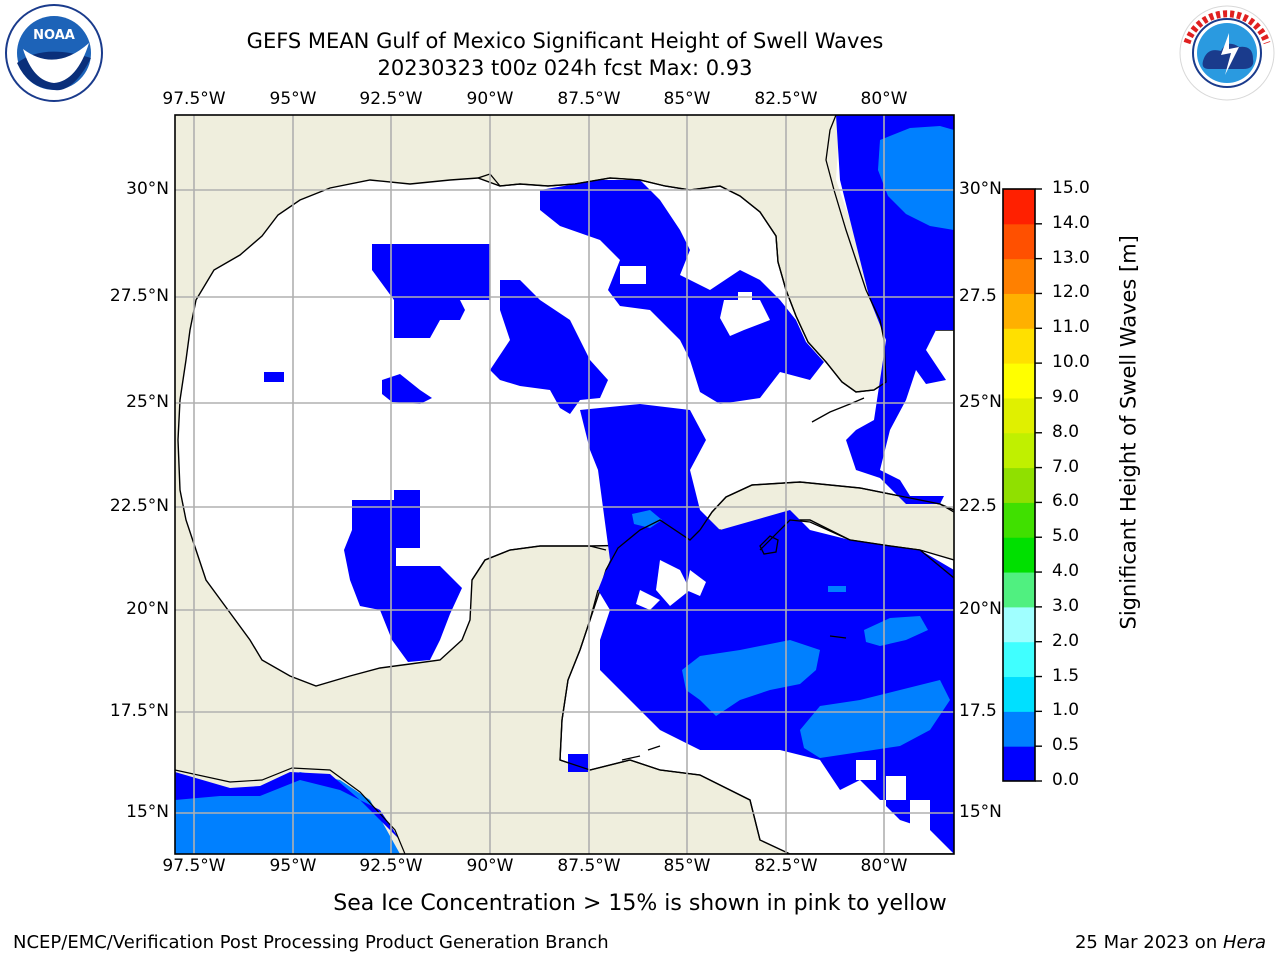  Describe the element at coordinates (1244, 942) in the screenshot. I see `footer-host: Hera` at that location.